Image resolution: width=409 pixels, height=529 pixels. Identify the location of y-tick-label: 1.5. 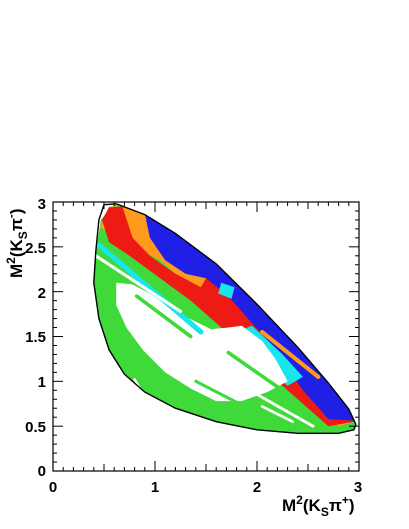
(35, 337).